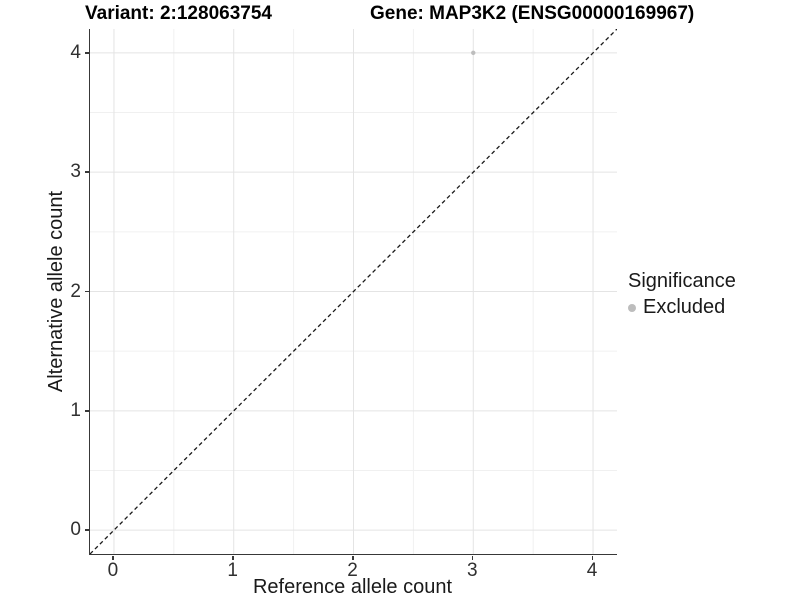 Image resolution: width=800 pixels, height=600 pixels. Describe the element at coordinates (75, 410) in the screenshot. I see `y-tick-label: 1` at that location.